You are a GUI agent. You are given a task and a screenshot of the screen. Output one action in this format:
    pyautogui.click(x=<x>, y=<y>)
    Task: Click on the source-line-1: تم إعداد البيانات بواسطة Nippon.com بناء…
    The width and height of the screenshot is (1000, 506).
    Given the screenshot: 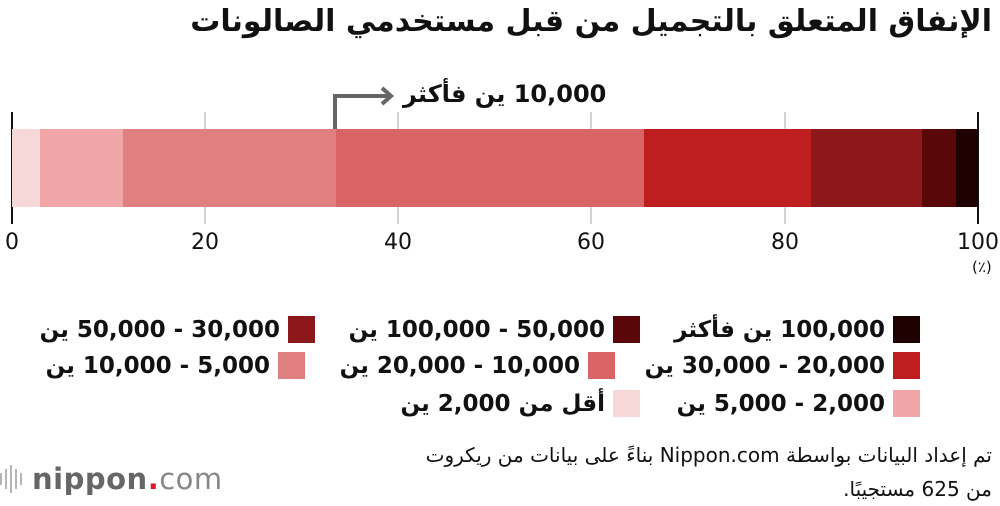 What is the action you would take?
    pyautogui.click(x=708, y=455)
    